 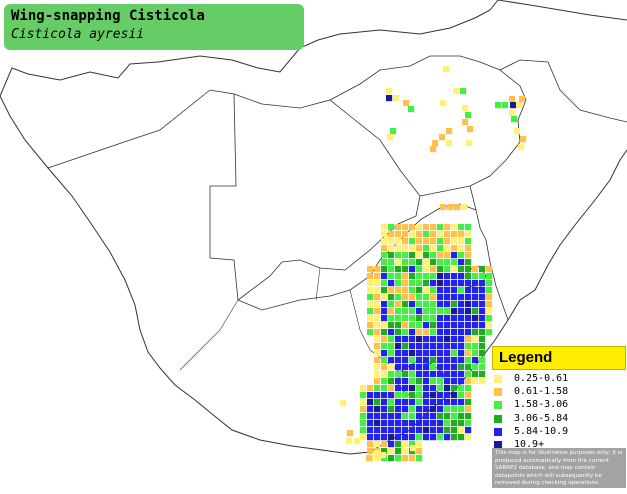 I want to click on legend-label: 3.06-5.84, so click(x=541, y=418).